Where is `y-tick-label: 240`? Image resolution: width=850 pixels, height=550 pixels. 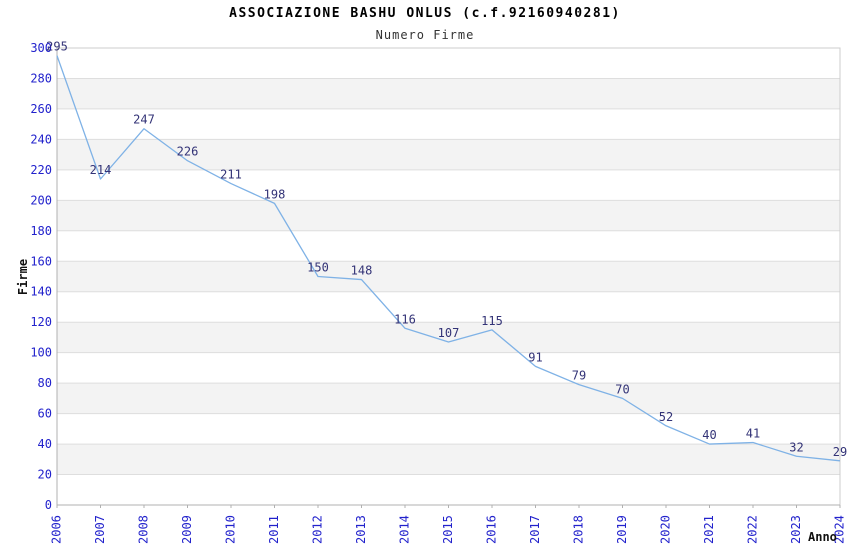 y-tick-label: 240 is located at coordinates (41, 139).